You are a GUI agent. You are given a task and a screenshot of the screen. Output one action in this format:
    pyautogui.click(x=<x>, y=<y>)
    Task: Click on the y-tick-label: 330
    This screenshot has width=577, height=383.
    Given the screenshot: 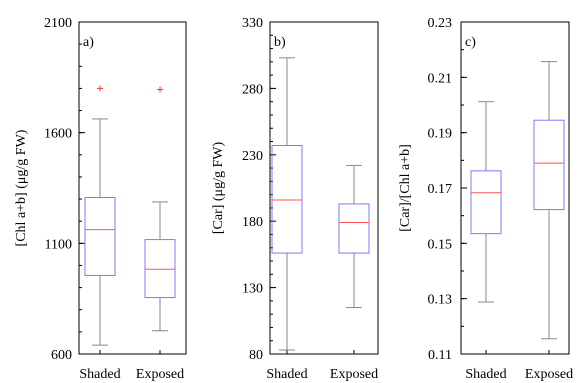 What is the action you would take?
    pyautogui.click(x=252, y=23)
    